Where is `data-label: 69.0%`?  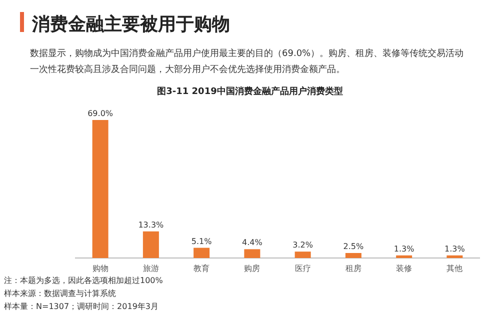 data-label: 69.0% is located at coordinates (101, 113).